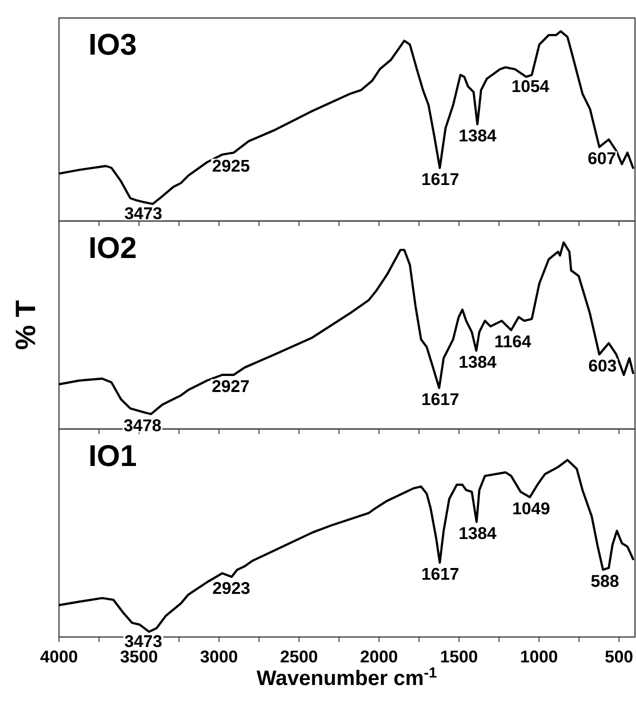 Image resolution: width=636 pixels, height=708 pixels. I want to click on chart-title: IO2, so click(113, 247).